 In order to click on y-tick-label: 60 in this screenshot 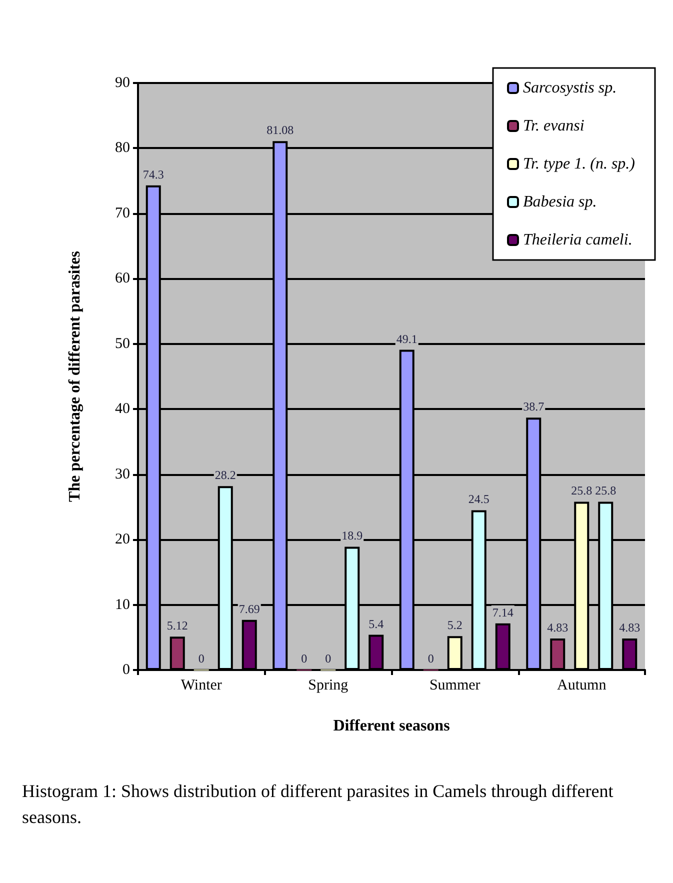, I will do `click(122, 278)`.